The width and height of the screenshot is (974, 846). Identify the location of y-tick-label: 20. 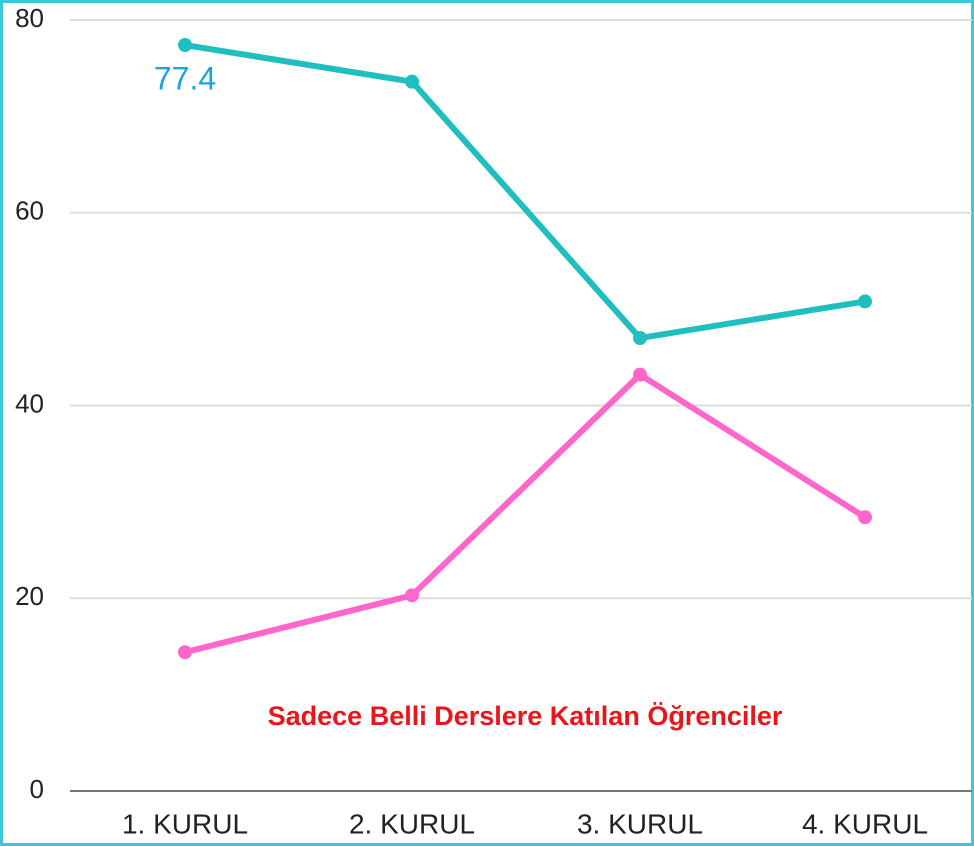
(29, 596).